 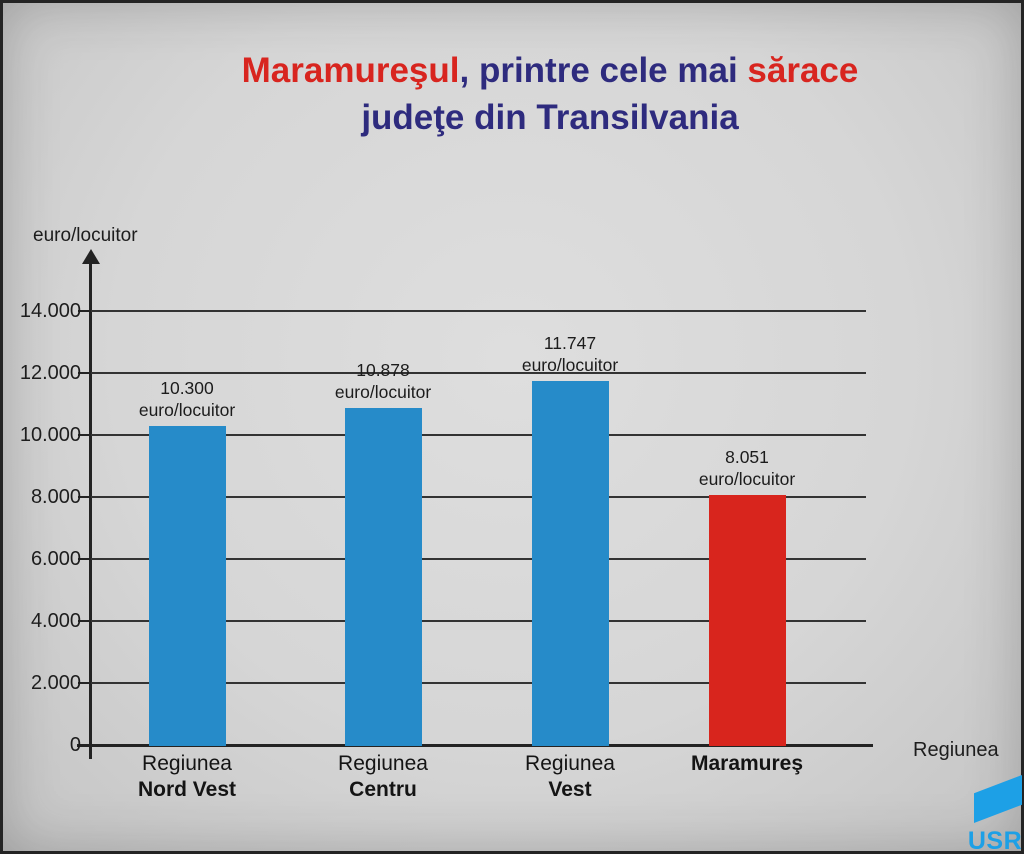 I want to click on gridline-12.000, so click(x=478, y=373).